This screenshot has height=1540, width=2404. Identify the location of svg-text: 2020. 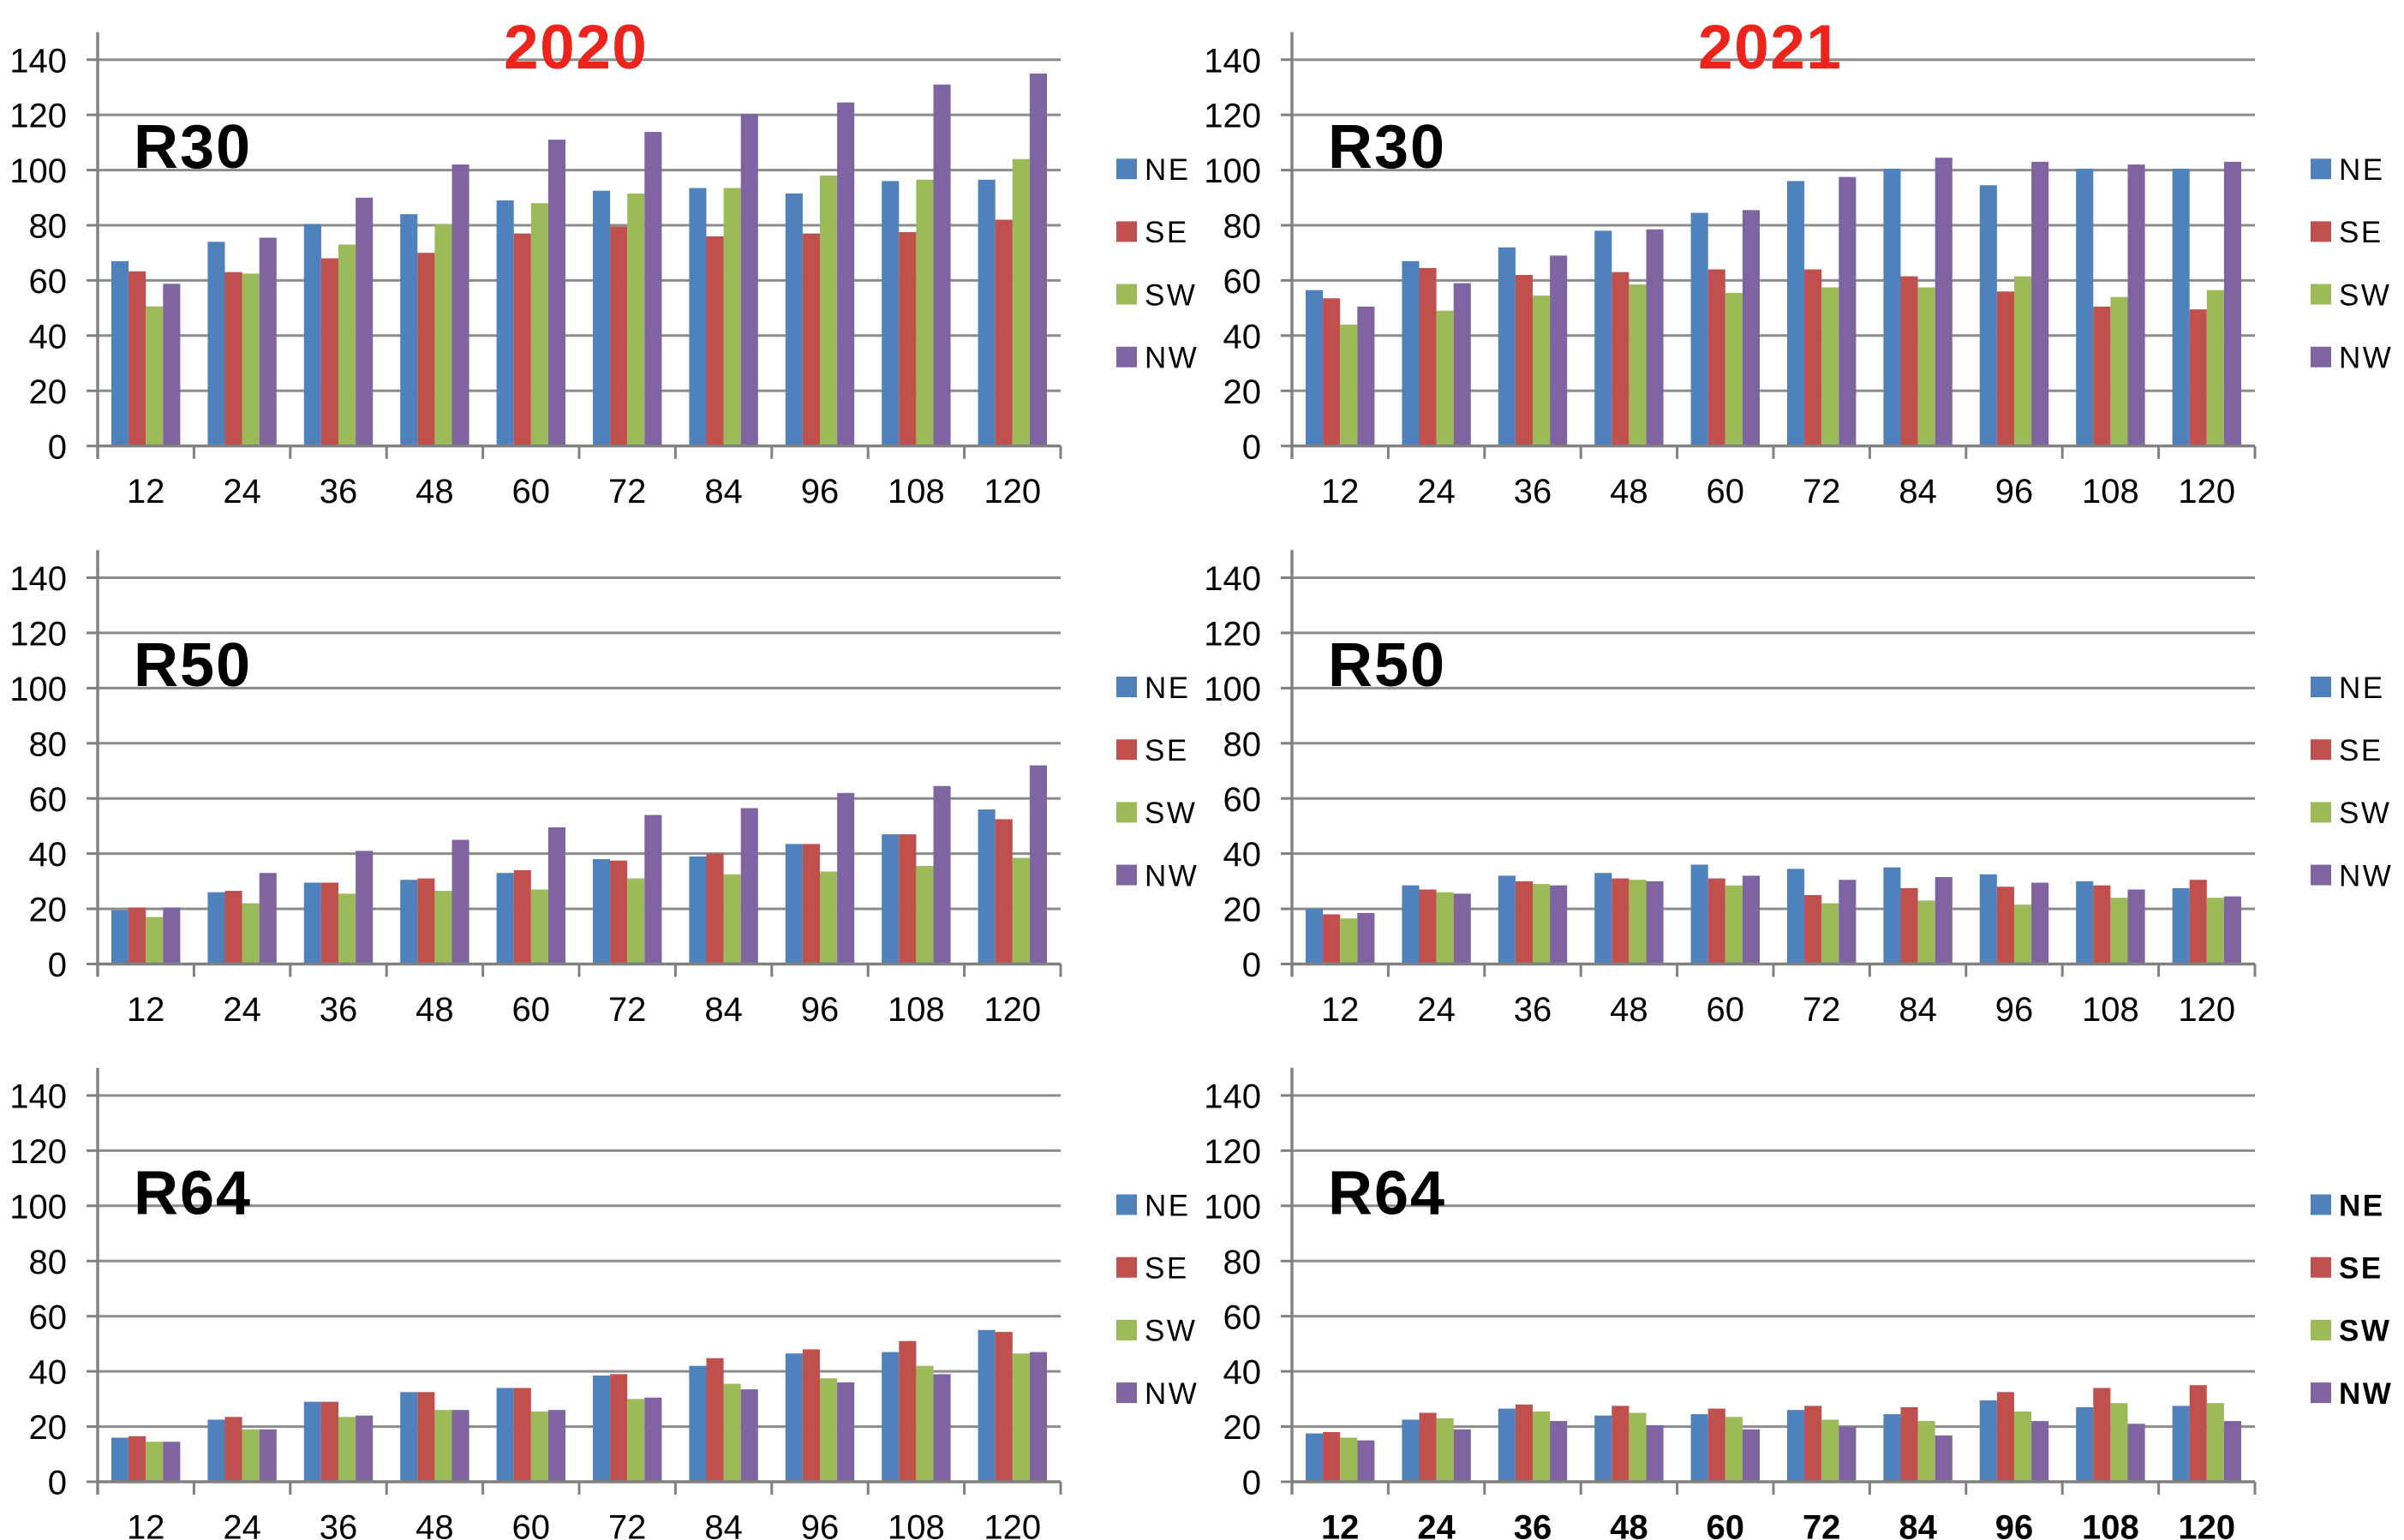
(576, 47).